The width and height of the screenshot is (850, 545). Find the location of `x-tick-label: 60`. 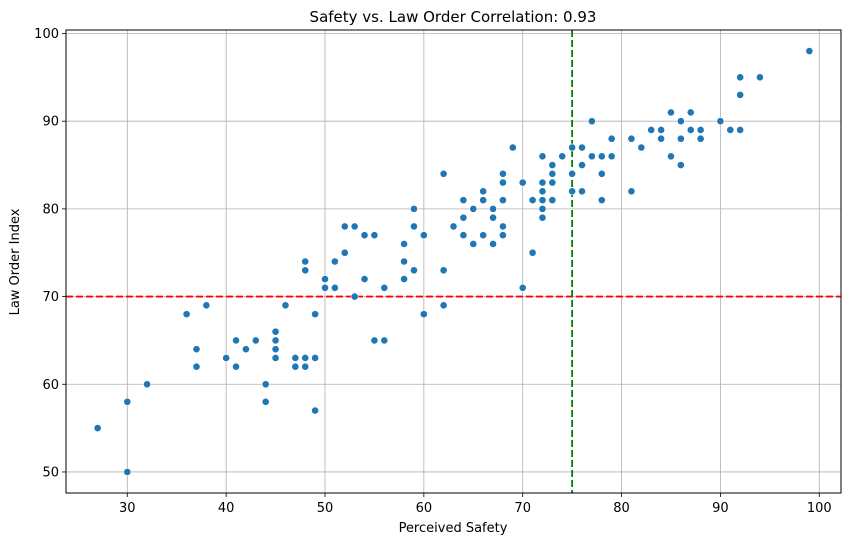

x-tick-label: 60 is located at coordinates (424, 508).